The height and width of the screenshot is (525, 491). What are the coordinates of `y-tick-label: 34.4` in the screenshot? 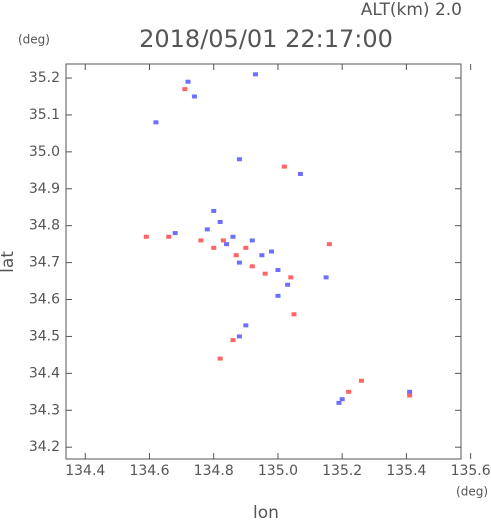 It's located at (44, 373).